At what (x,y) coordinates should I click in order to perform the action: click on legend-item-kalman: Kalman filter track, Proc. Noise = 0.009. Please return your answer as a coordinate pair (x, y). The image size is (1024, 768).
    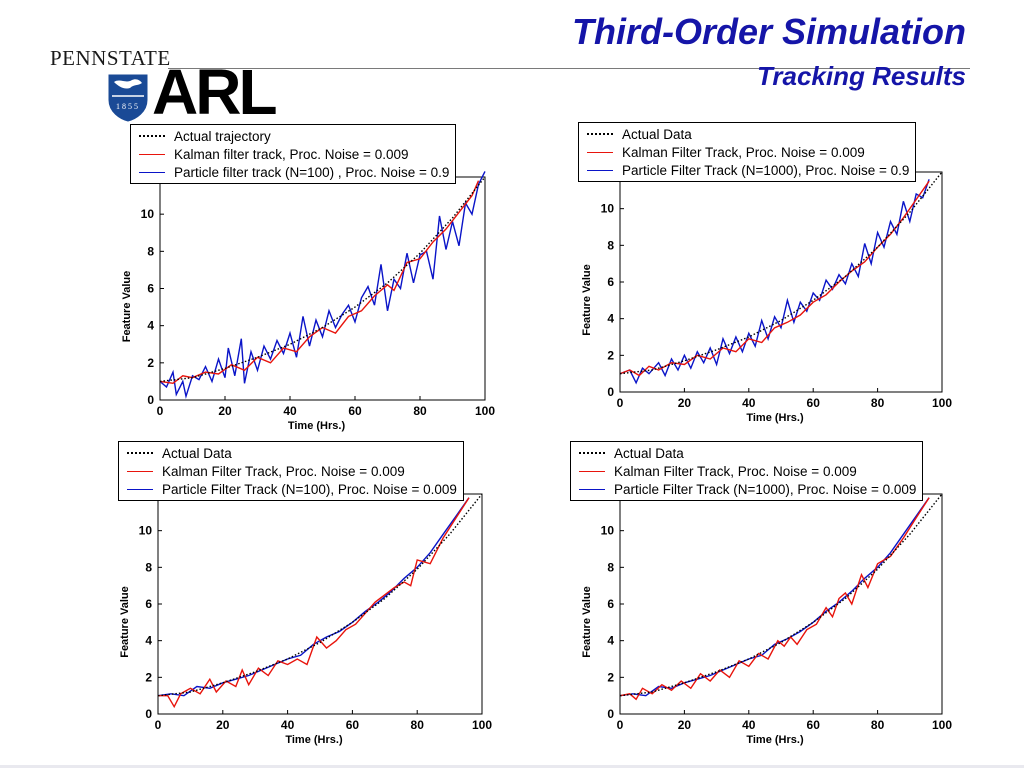
    Looking at the image, I should click on (294, 154).